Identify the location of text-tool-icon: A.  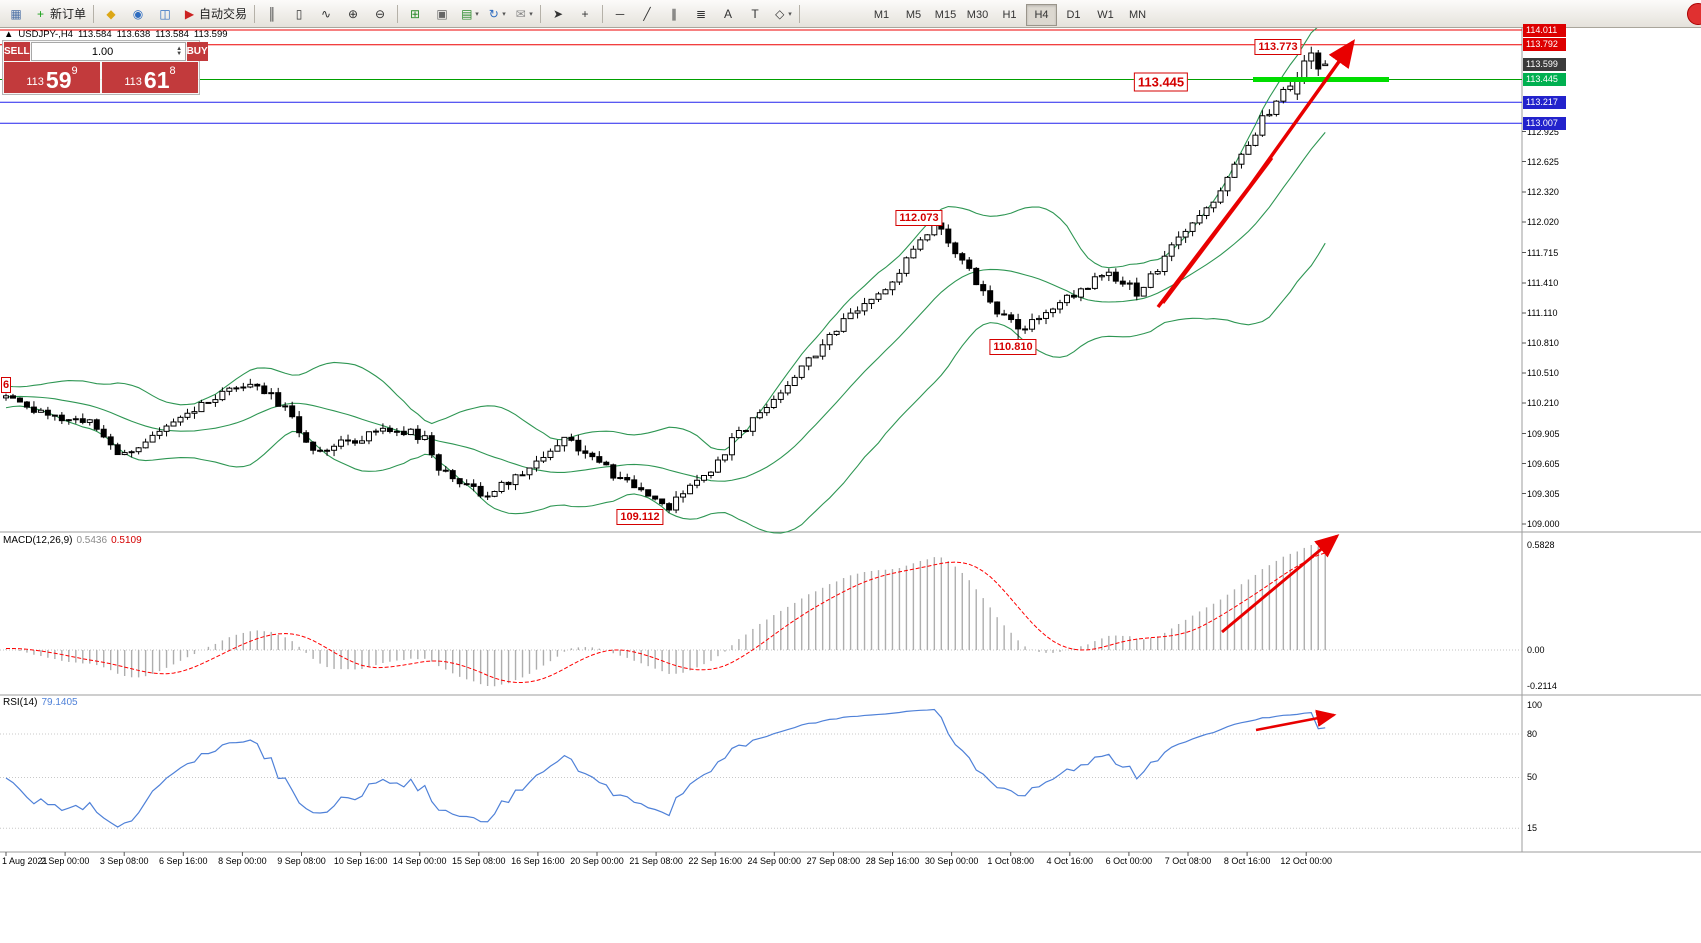
(728, 14).